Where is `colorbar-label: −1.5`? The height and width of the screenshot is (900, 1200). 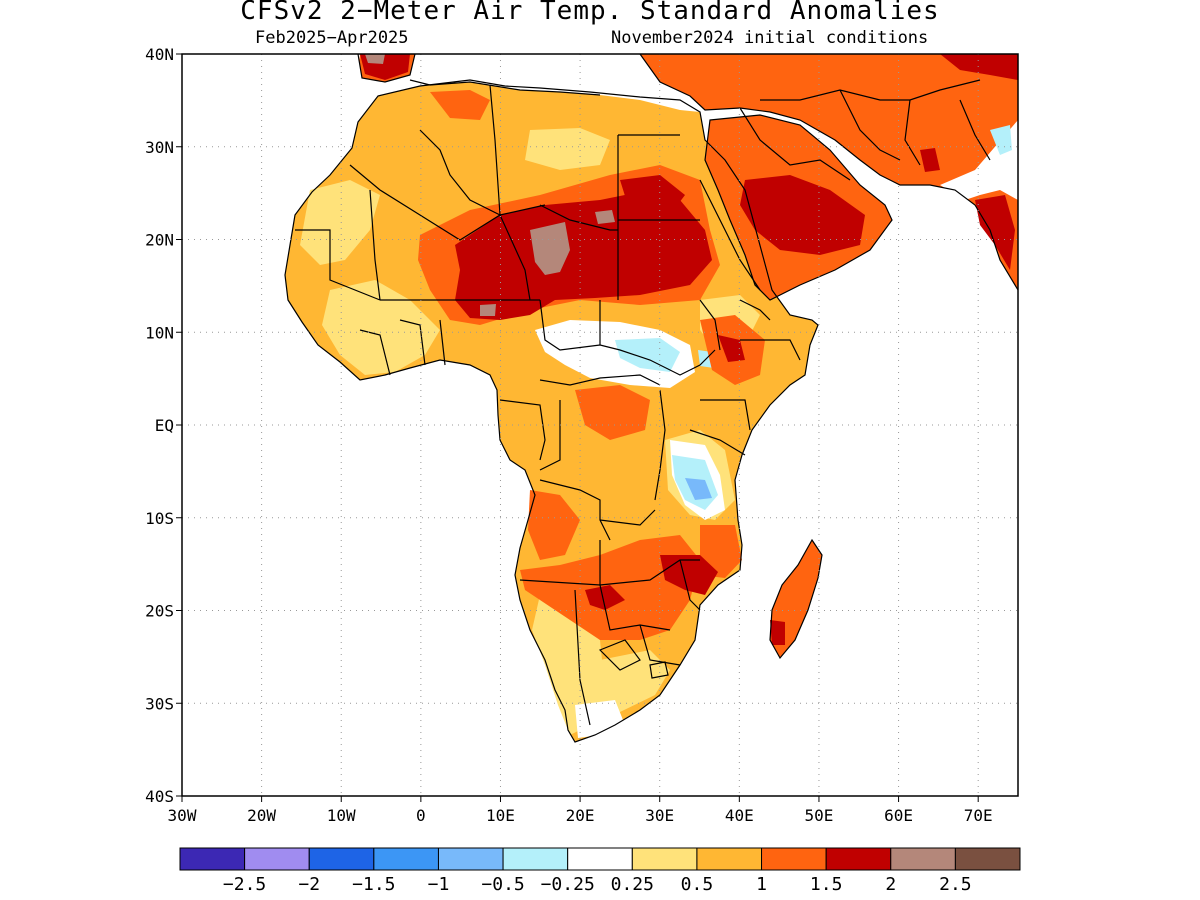 colorbar-label: −1.5 is located at coordinates (373, 884).